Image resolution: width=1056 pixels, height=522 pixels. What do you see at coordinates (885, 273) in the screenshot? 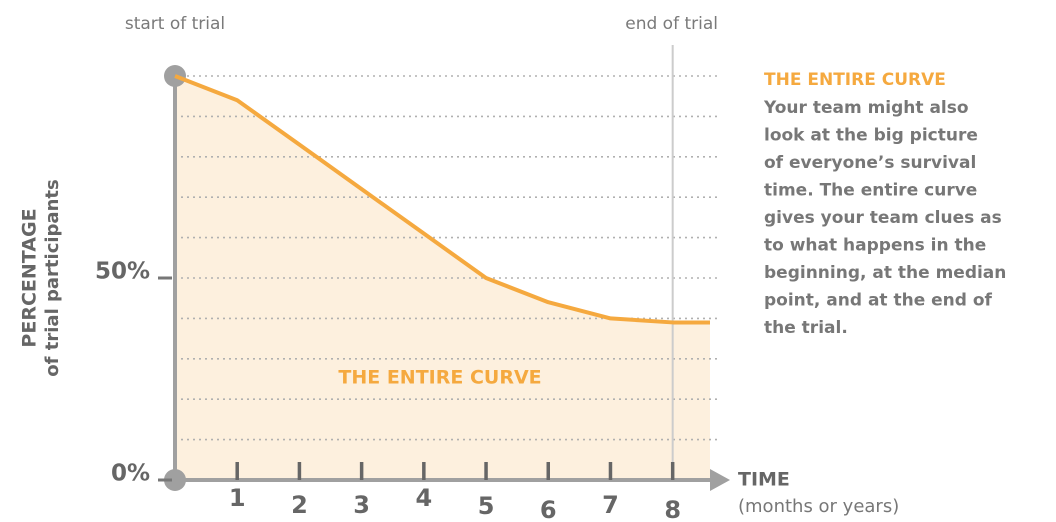
I see `panel-text: beginning, at the median` at bounding box center [885, 273].